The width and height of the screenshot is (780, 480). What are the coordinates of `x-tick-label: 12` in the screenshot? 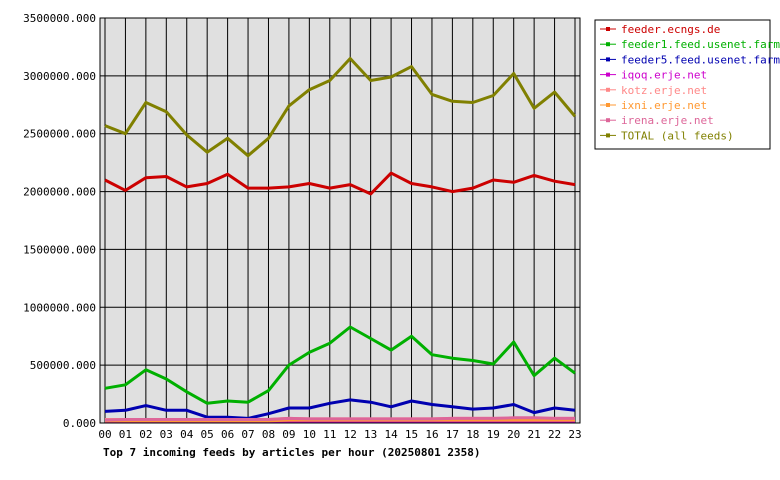 It's located at (350, 434).